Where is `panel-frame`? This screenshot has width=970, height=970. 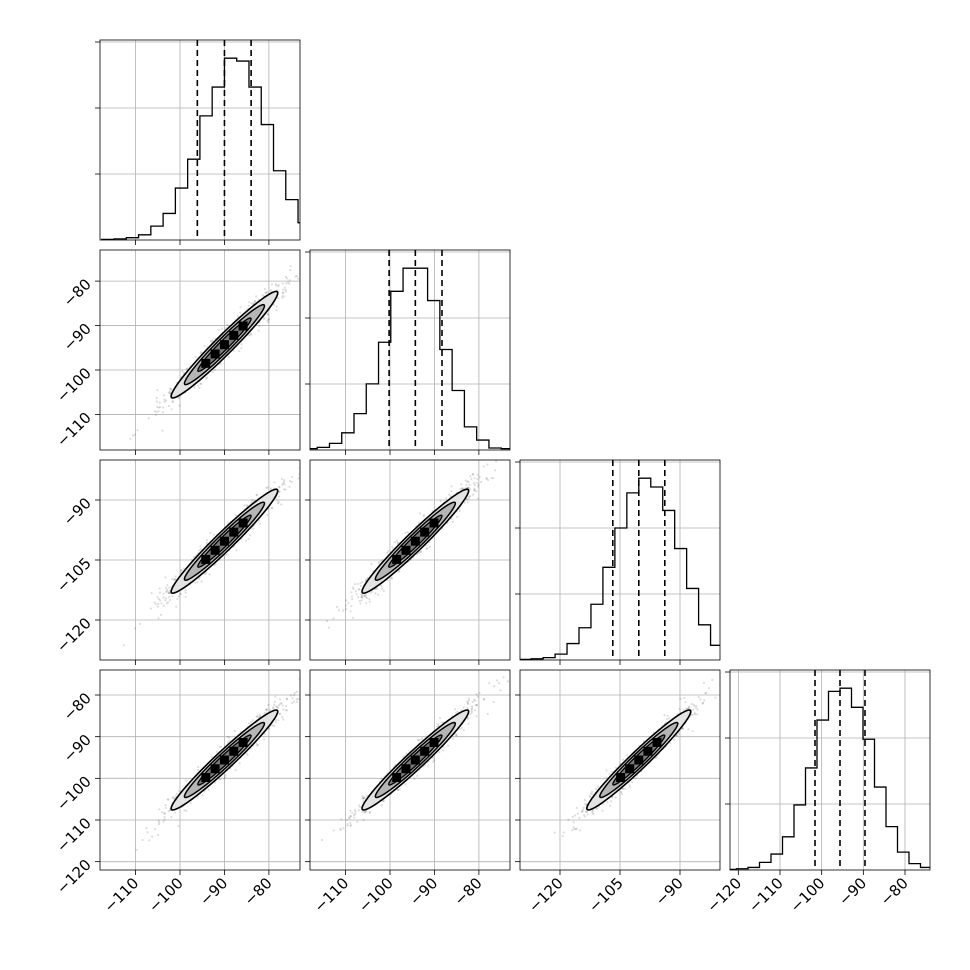
panel-frame is located at coordinates (200, 770).